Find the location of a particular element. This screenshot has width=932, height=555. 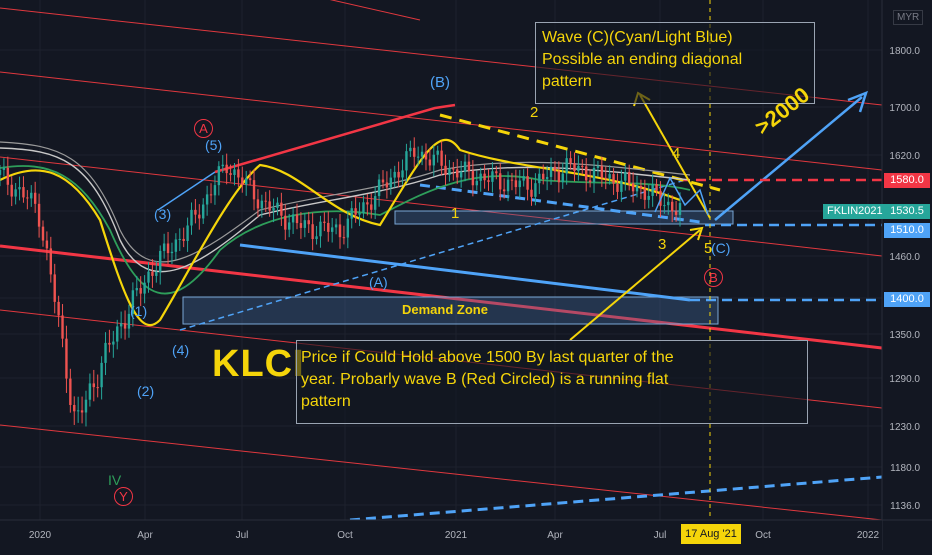

price-axis is located at coordinates (907, 260).